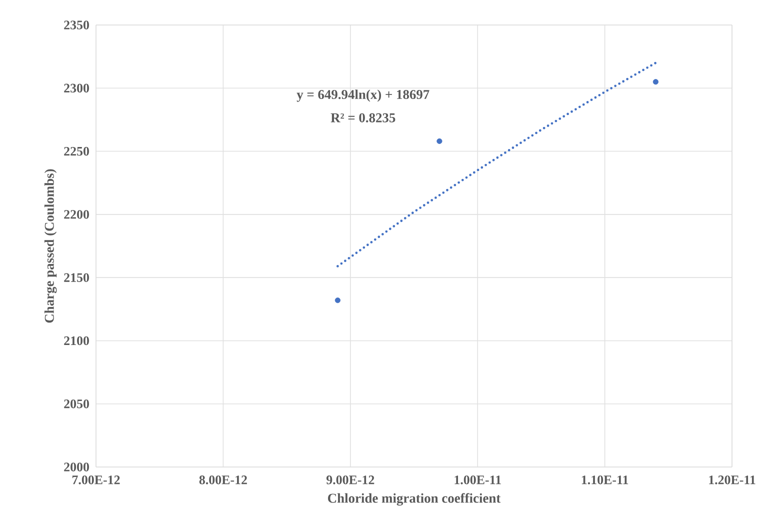  Describe the element at coordinates (363, 96) in the screenshot. I see `annotation: y = 649.94ln(x) + 18697` at that location.